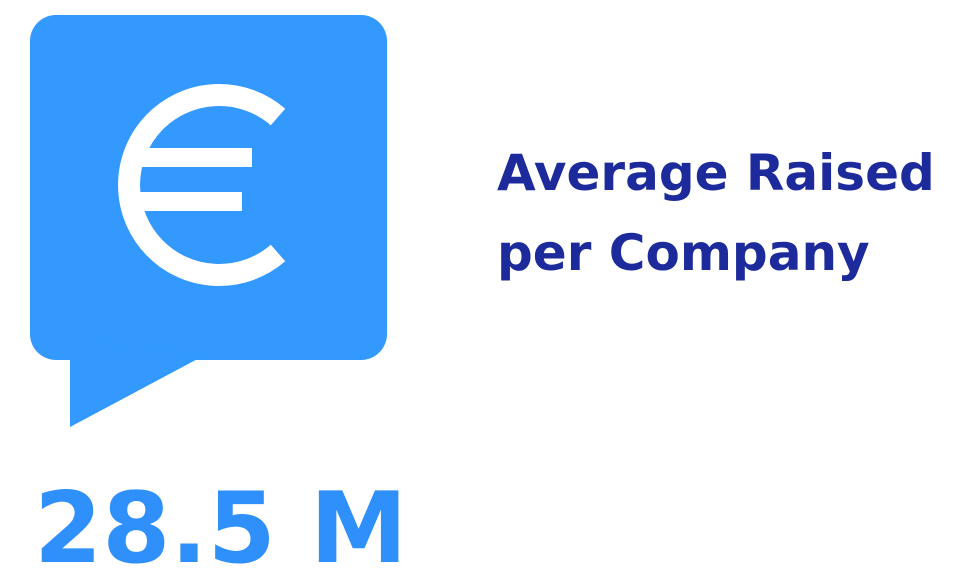 The height and width of the screenshot is (571, 963). I want to click on euro-arc, so click(202, 185).